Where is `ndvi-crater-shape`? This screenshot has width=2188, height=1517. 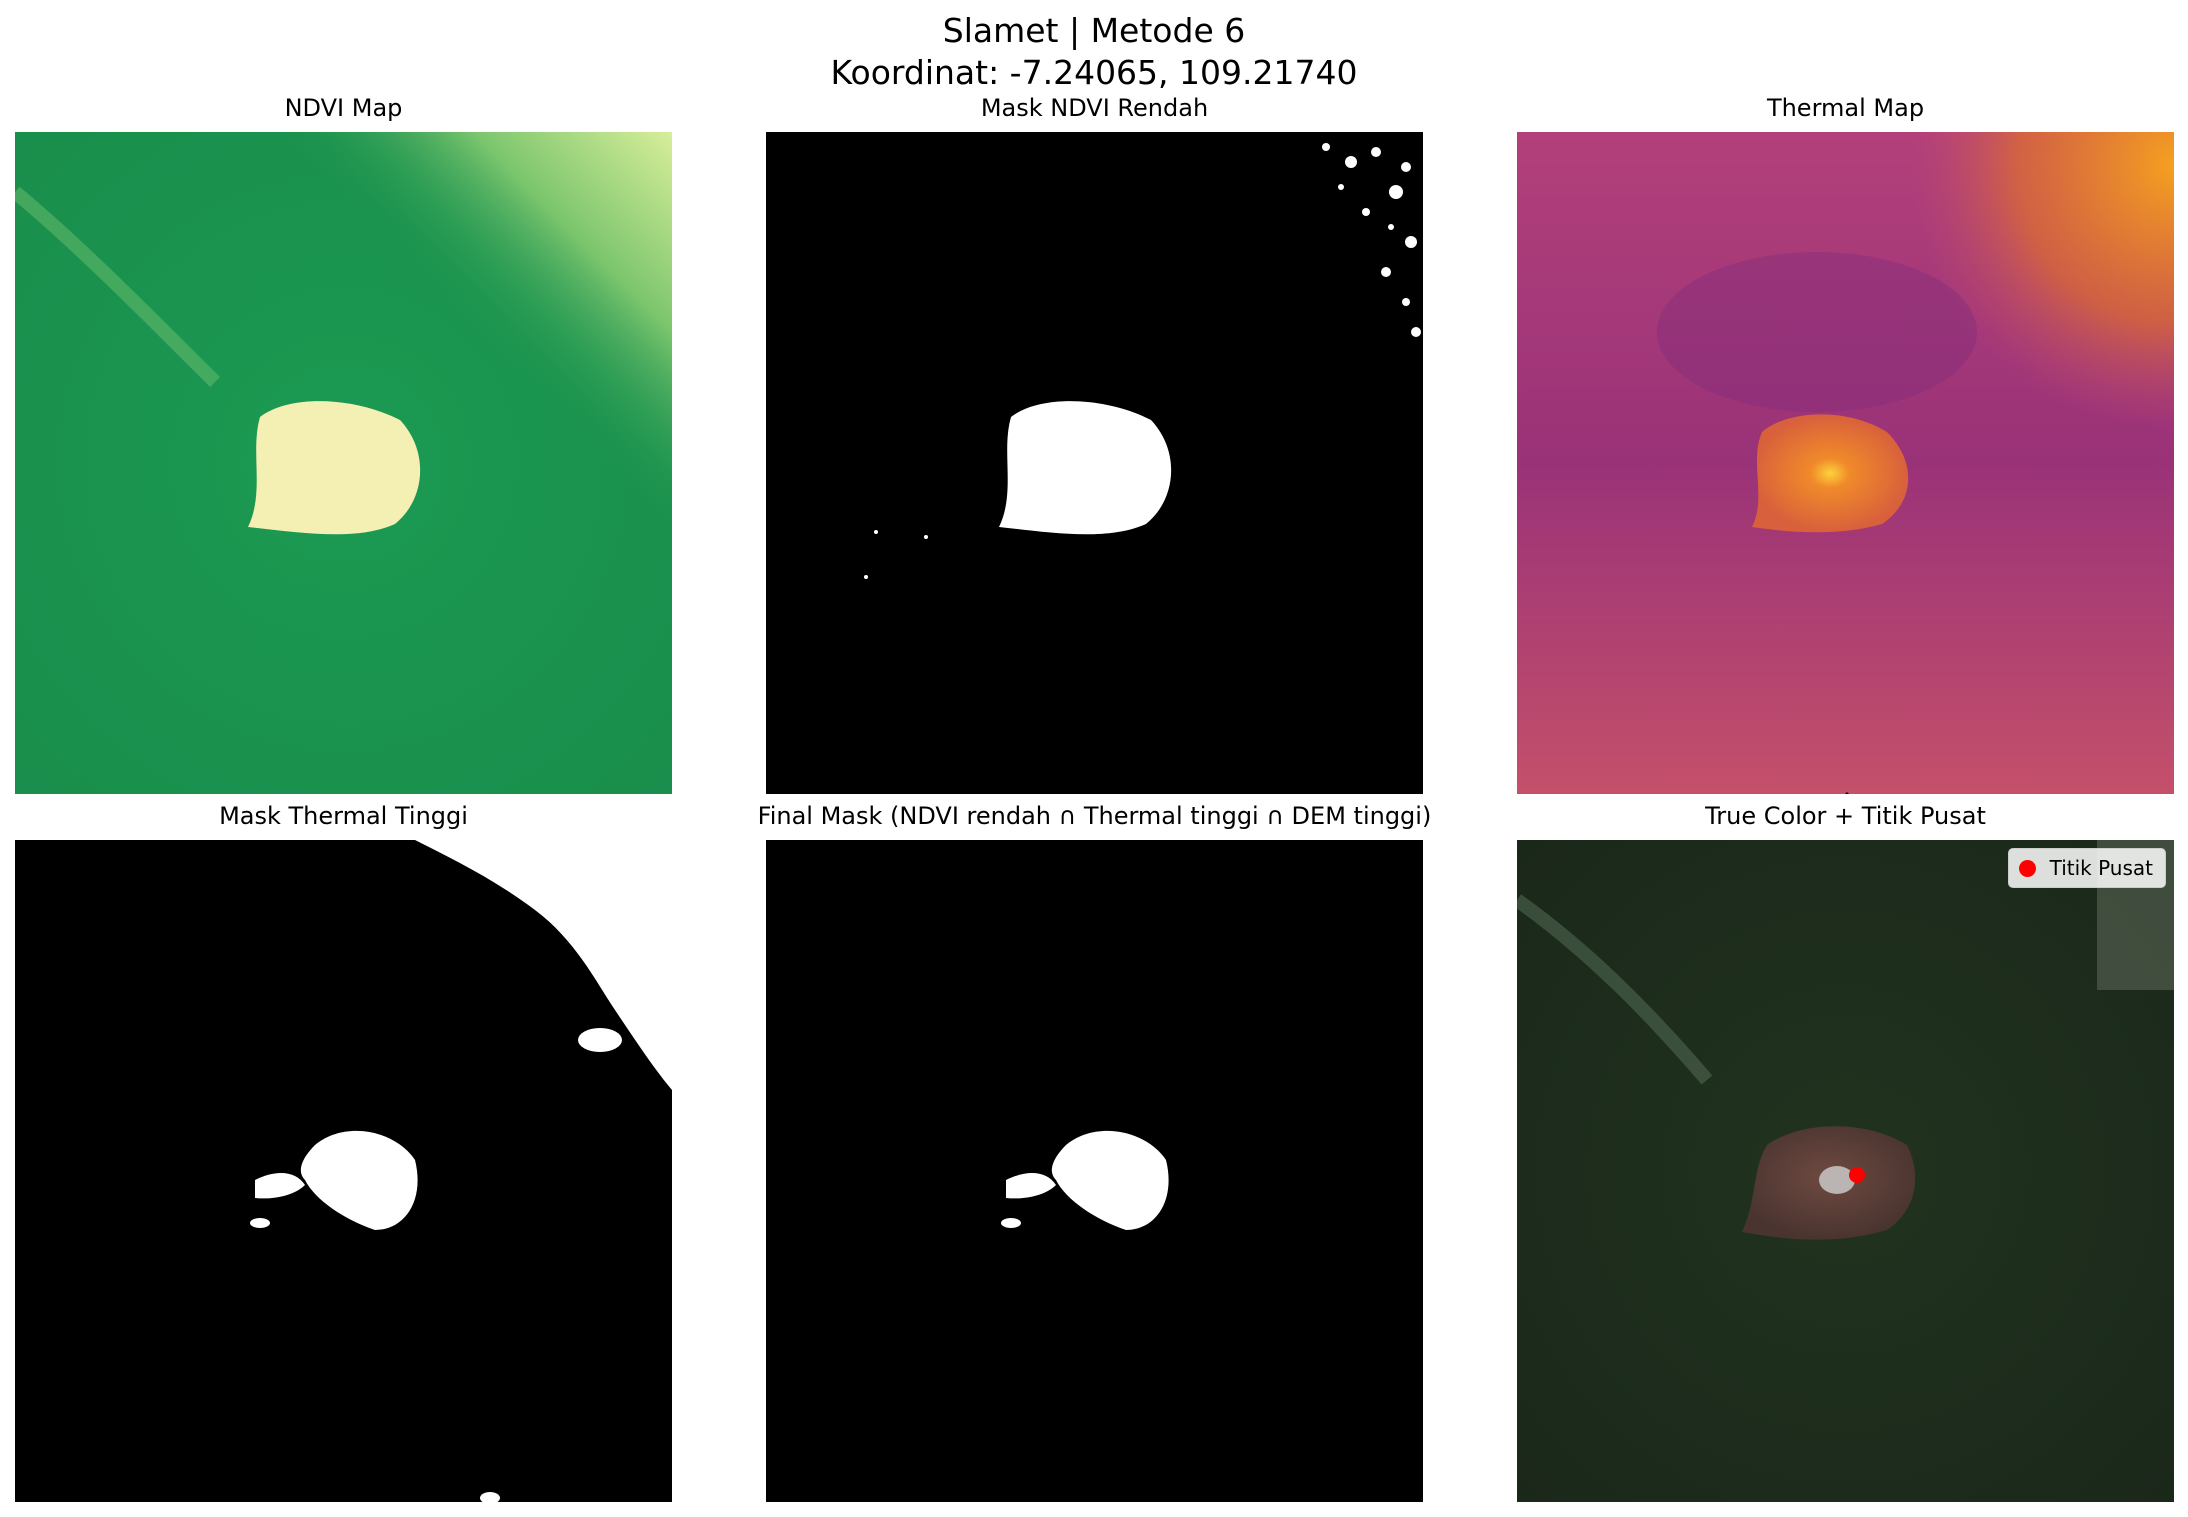 ndvi-crater-shape is located at coordinates (334, 468).